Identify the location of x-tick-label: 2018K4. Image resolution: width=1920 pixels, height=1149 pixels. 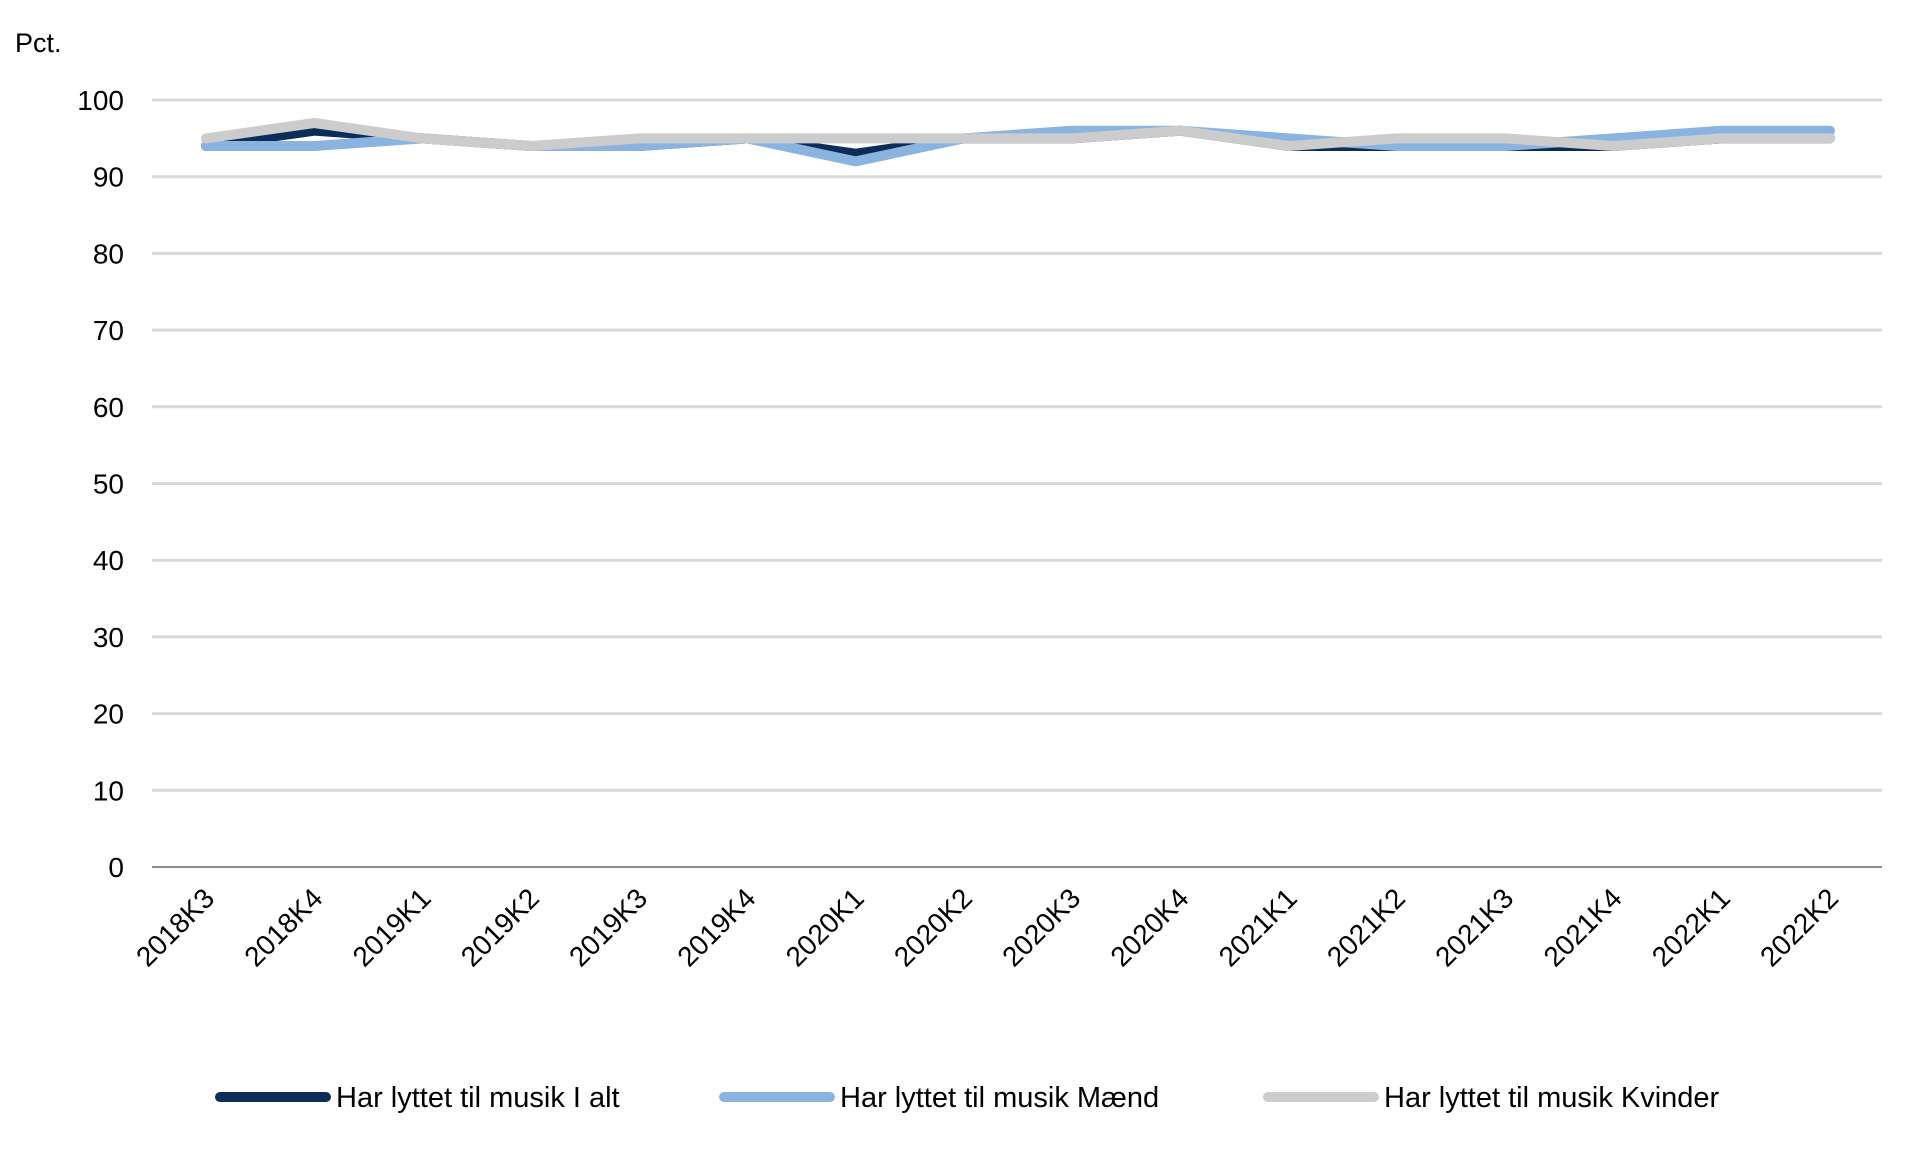
(283, 927).